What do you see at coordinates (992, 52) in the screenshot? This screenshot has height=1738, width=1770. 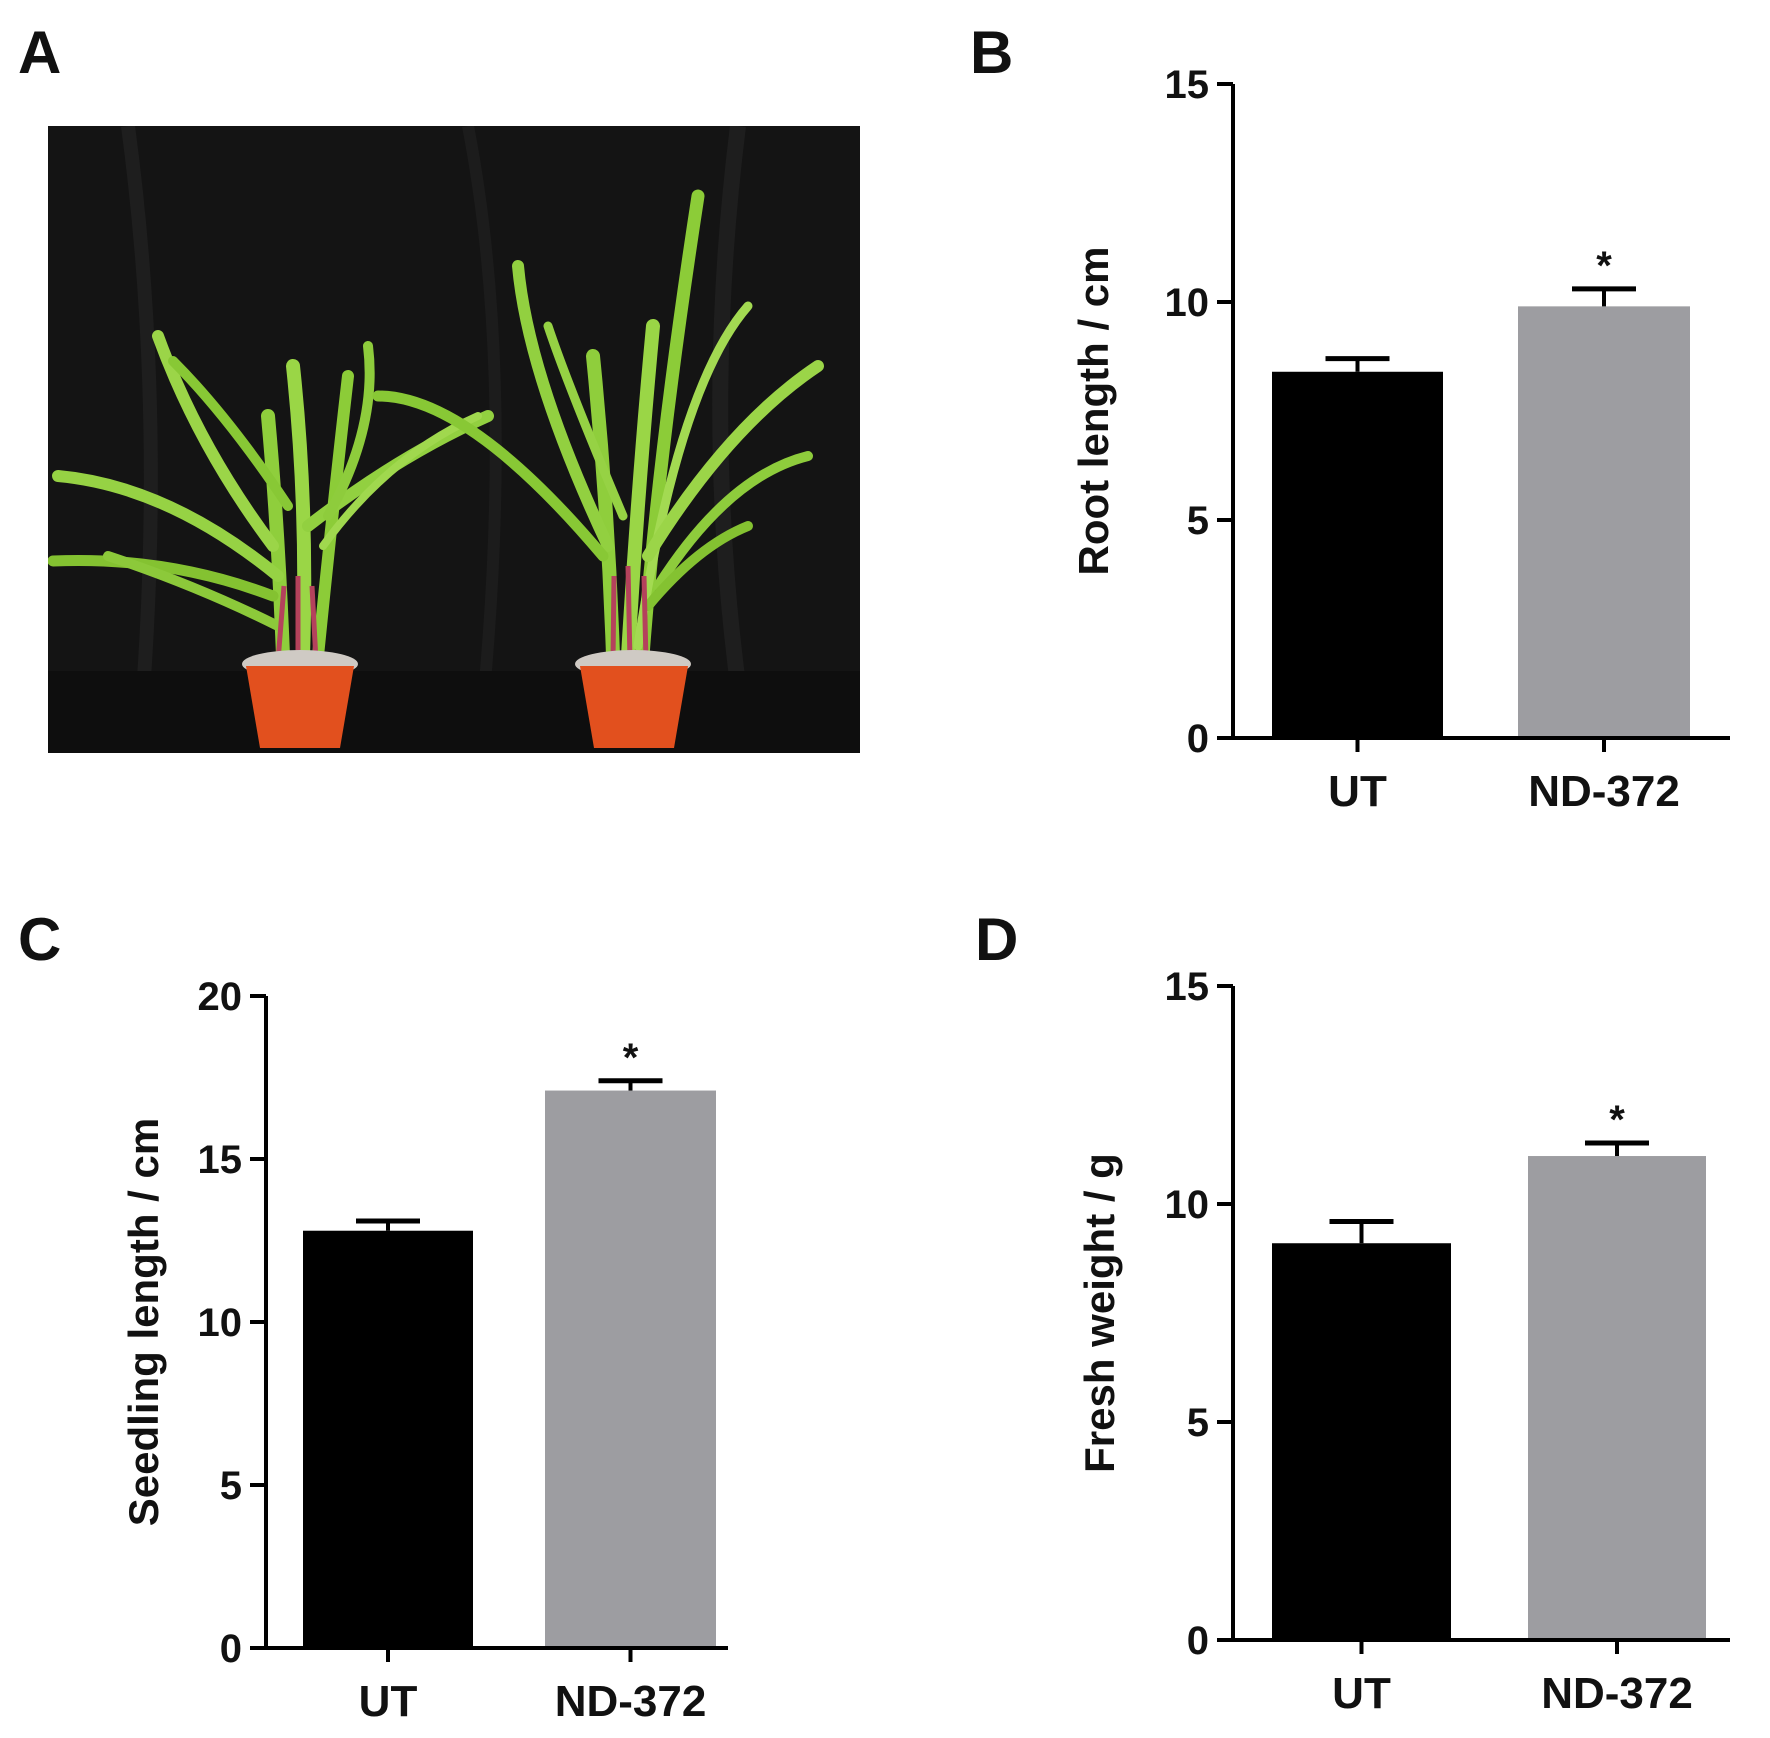 I see `panel-label-b: B` at bounding box center [992, 52].